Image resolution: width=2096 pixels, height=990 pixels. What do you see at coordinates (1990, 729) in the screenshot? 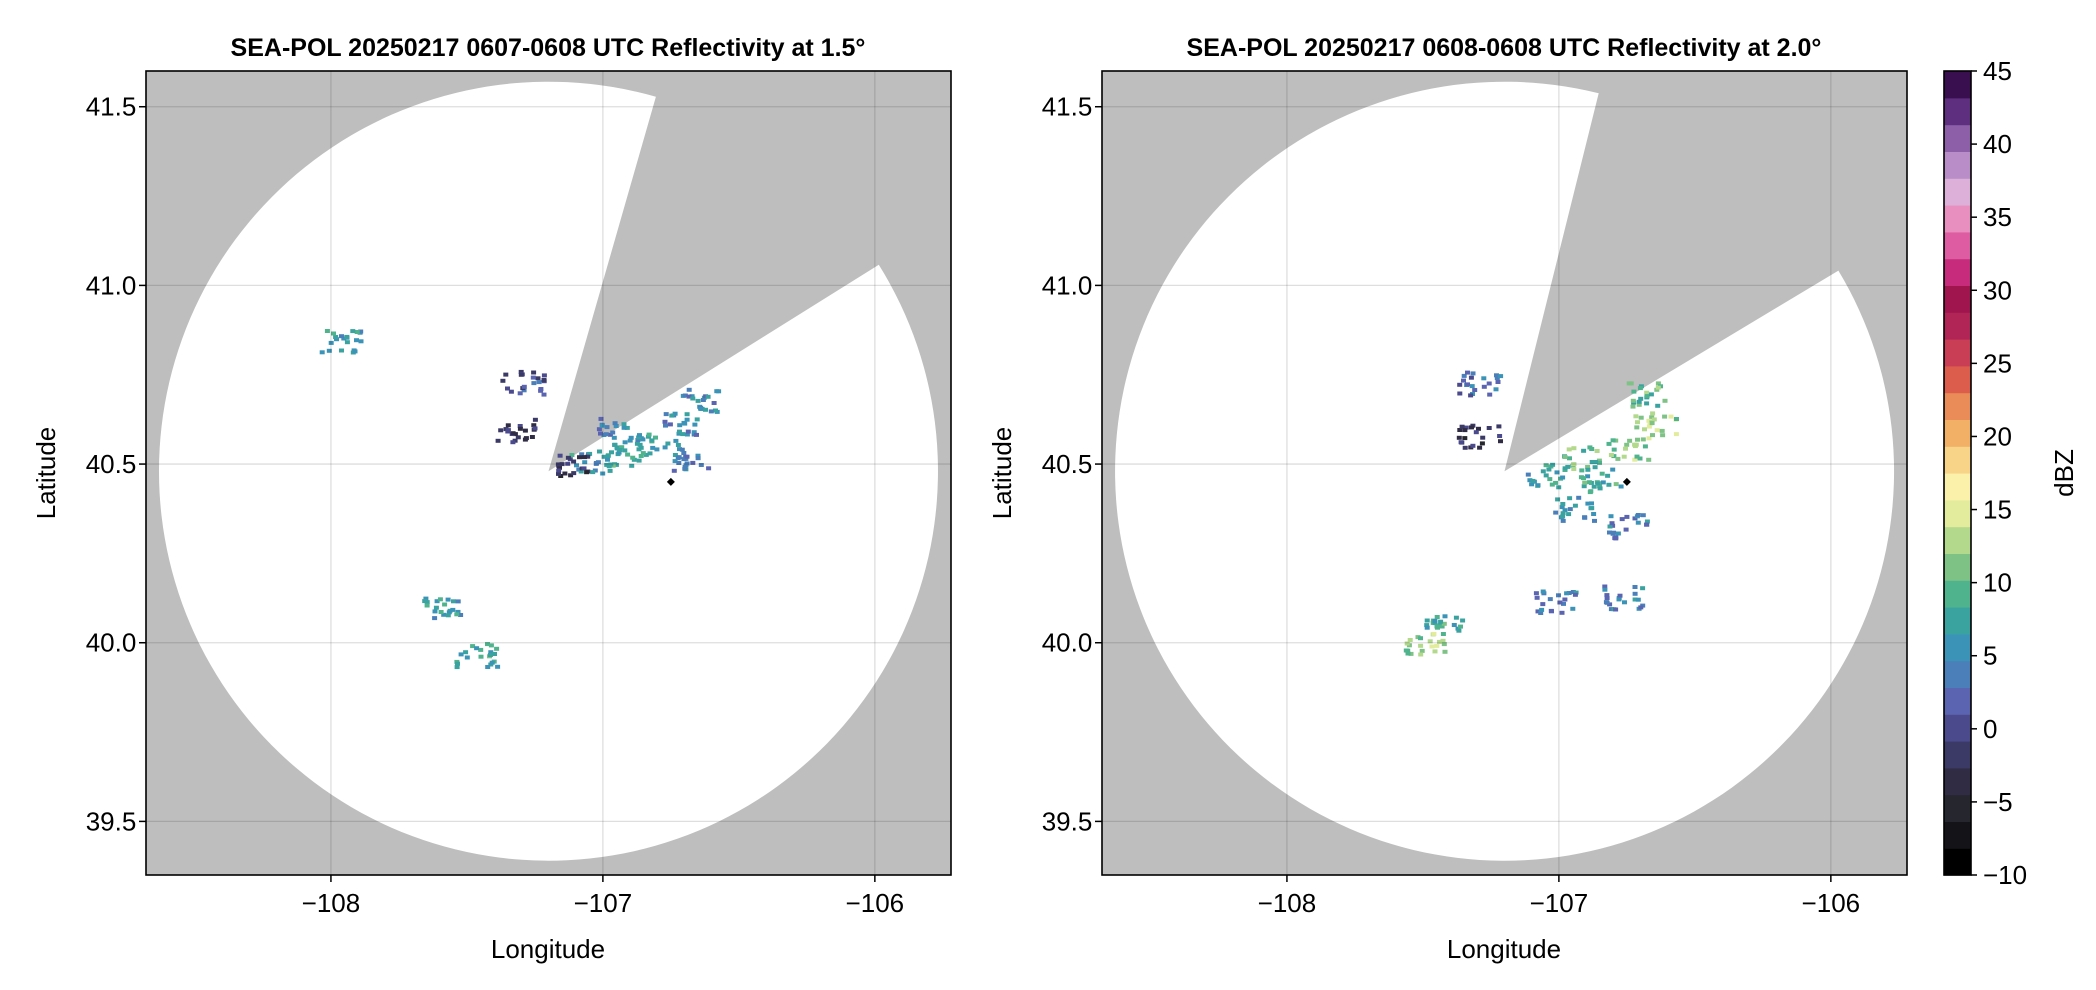
I see `colorbar-tick-label: 0` at bounding box center [1990, 729].